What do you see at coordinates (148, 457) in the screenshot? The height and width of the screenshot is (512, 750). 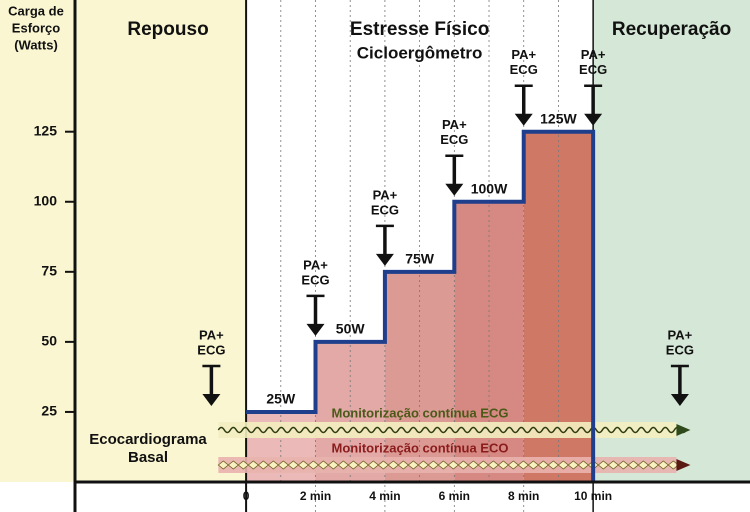 I see `baseline-note: Basal` at bounding box center [148, 457].